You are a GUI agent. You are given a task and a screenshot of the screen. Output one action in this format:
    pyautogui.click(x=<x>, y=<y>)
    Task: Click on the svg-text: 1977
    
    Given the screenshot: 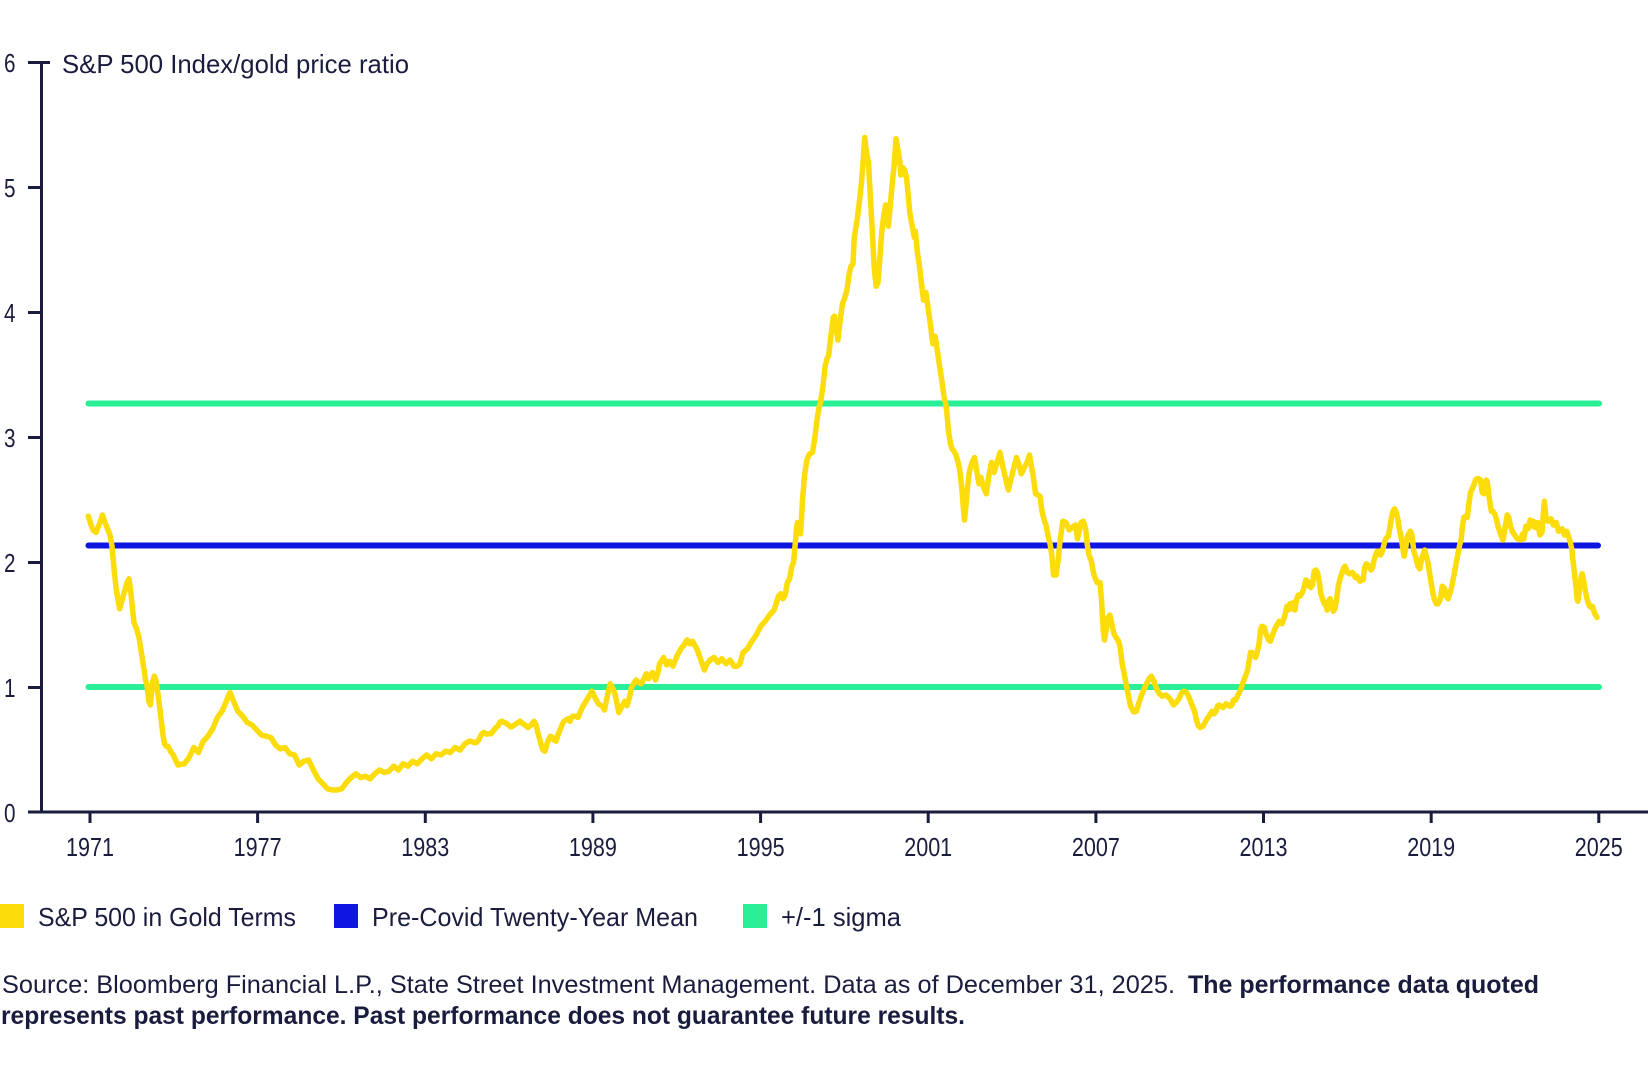 What is the action you would take?
    pyautogui.click(x=258, y=847)
    